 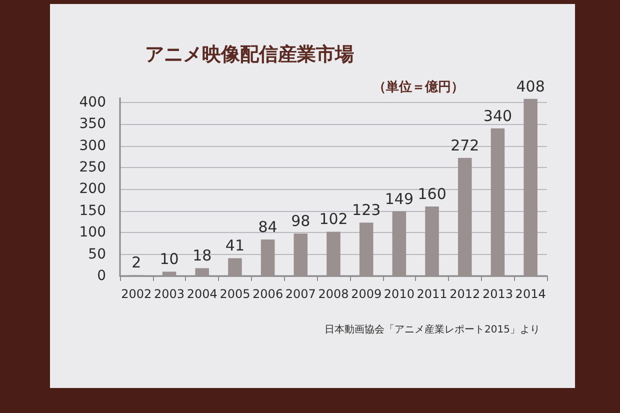 I want to click on x-tick-label: 2008, so click(x=333, y=294).